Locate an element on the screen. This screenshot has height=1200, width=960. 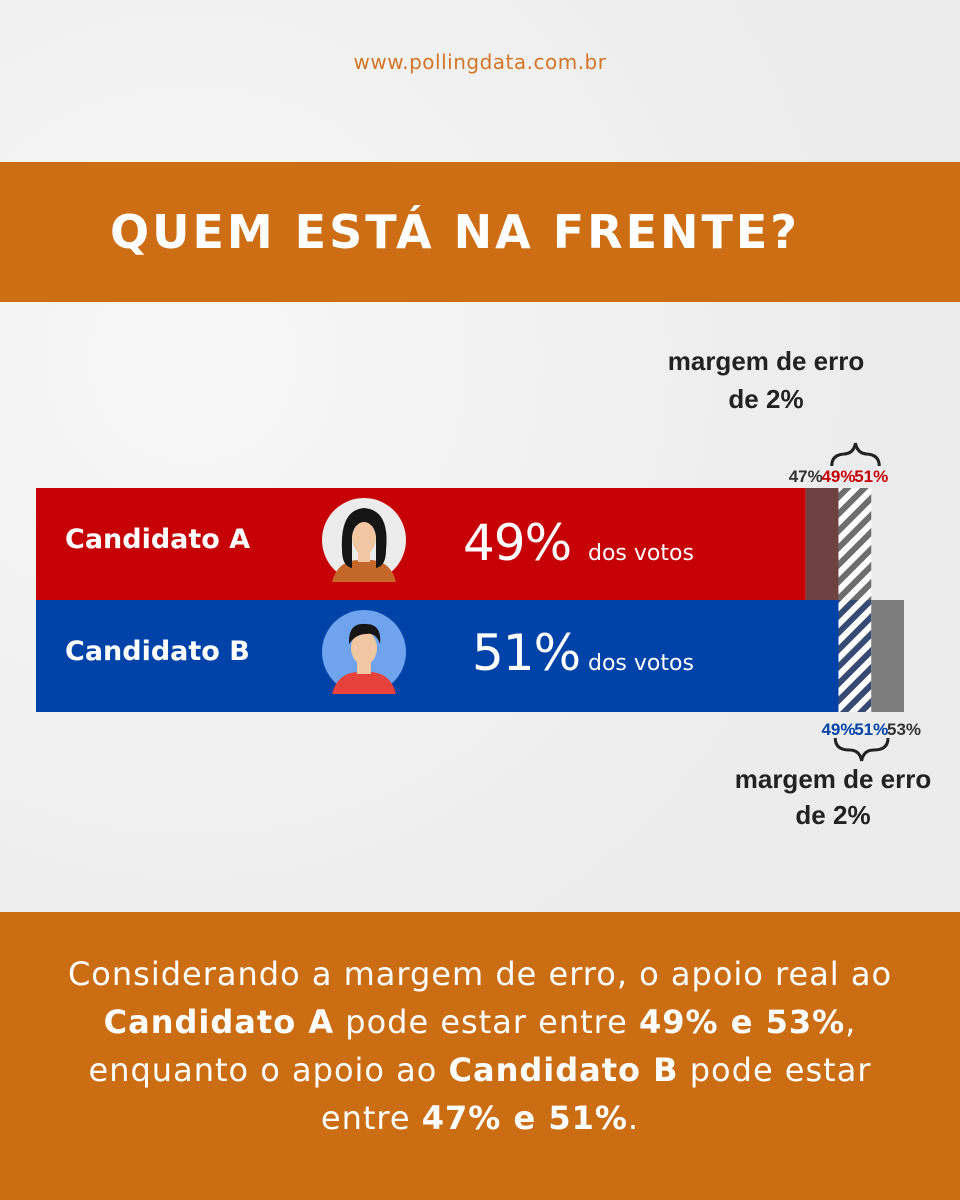
bar-group-candidate-a: Candidato A 49% dos votos is located at coordinates (454, 544).